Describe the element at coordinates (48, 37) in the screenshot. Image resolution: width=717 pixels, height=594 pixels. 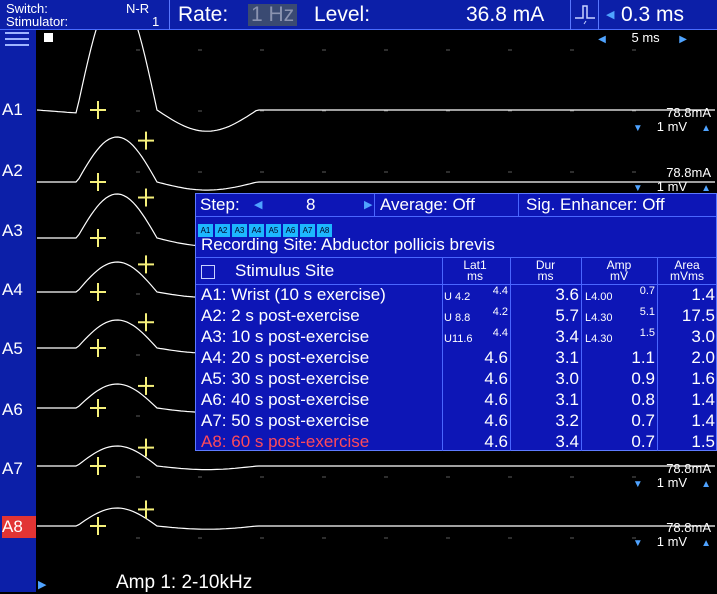
I see `marker-square-icon` at that location.